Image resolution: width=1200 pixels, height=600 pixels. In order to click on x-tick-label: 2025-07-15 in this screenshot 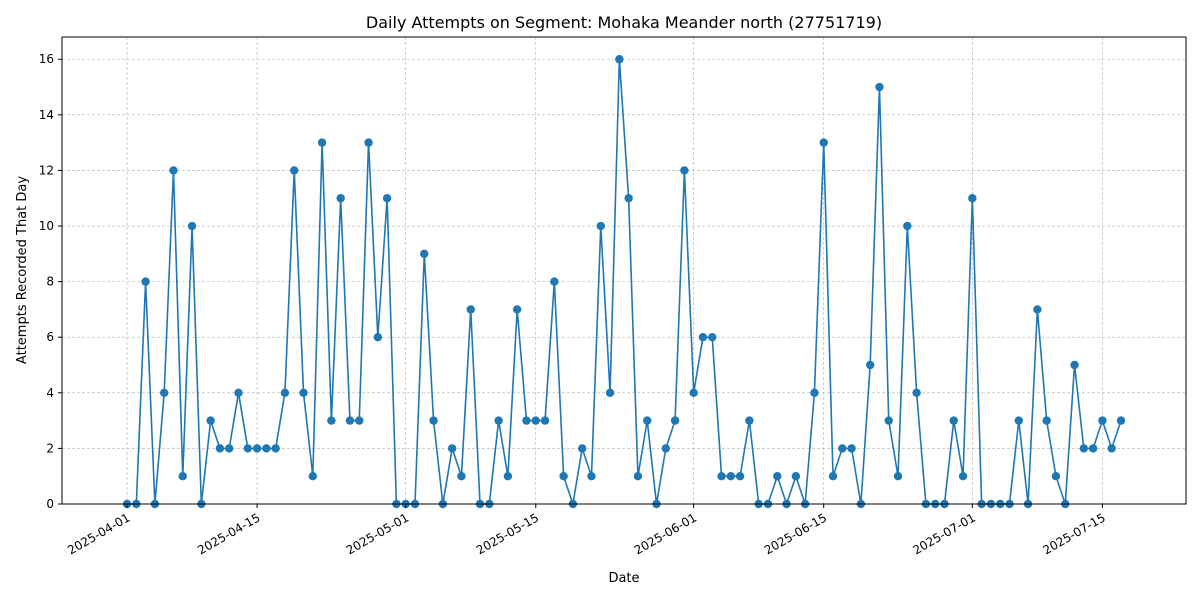, I will do `click(1073, 533)`.